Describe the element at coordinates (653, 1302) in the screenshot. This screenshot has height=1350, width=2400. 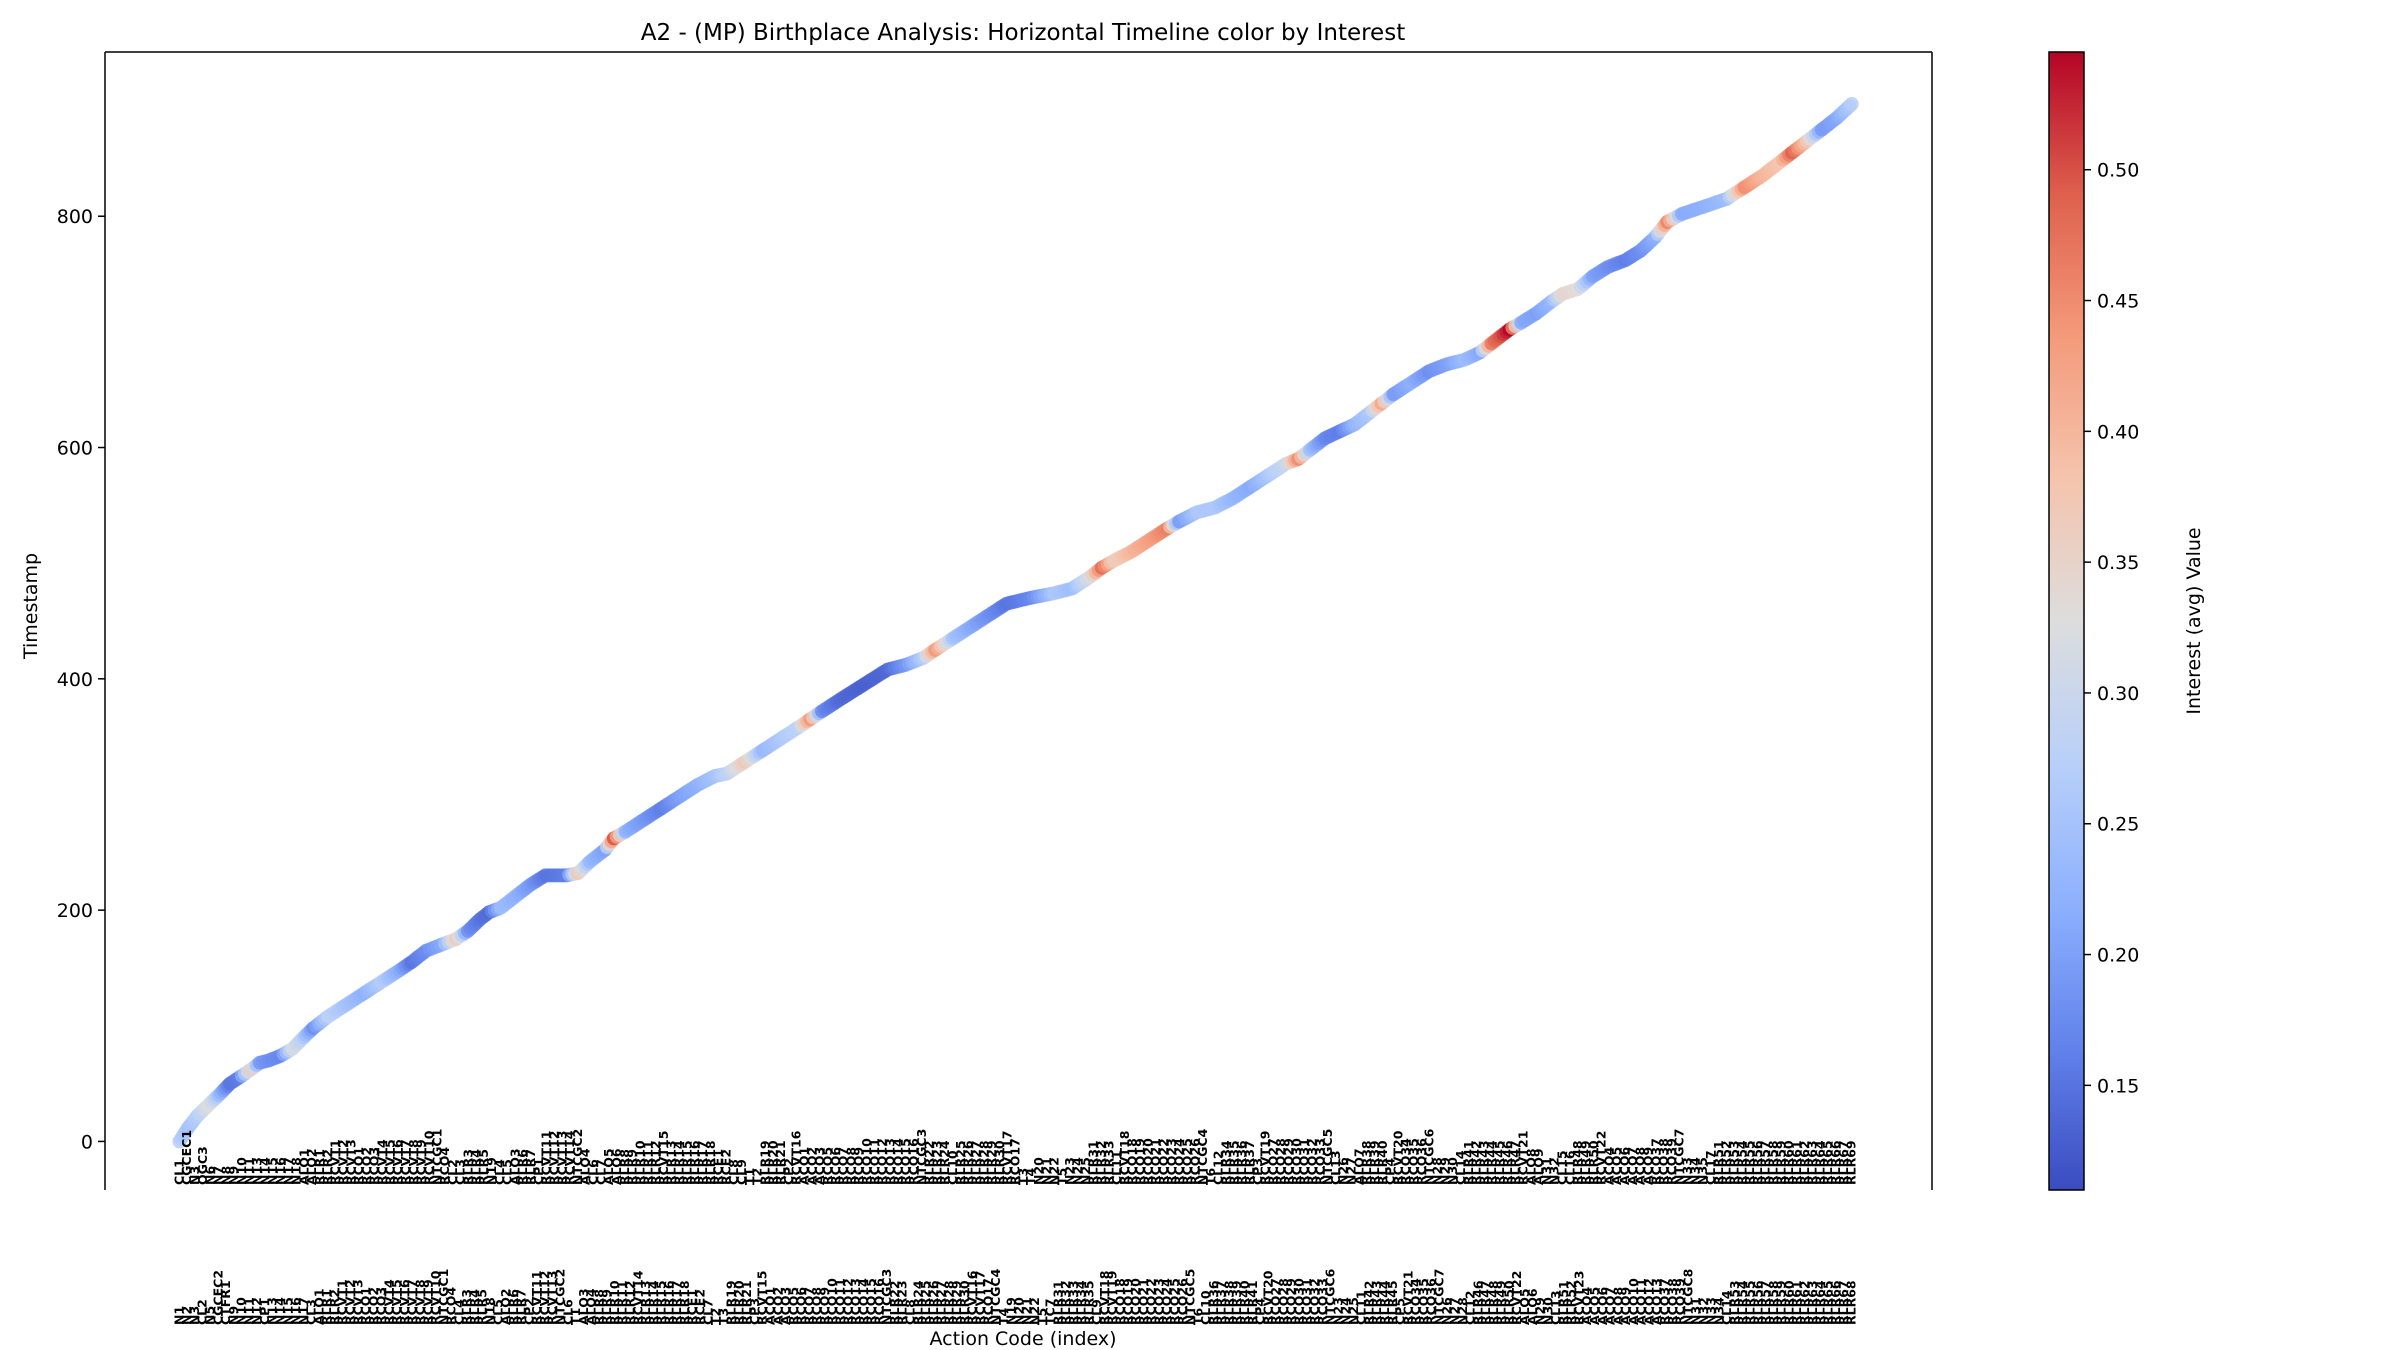
I see `x-tick-label: RLR14` at that location.